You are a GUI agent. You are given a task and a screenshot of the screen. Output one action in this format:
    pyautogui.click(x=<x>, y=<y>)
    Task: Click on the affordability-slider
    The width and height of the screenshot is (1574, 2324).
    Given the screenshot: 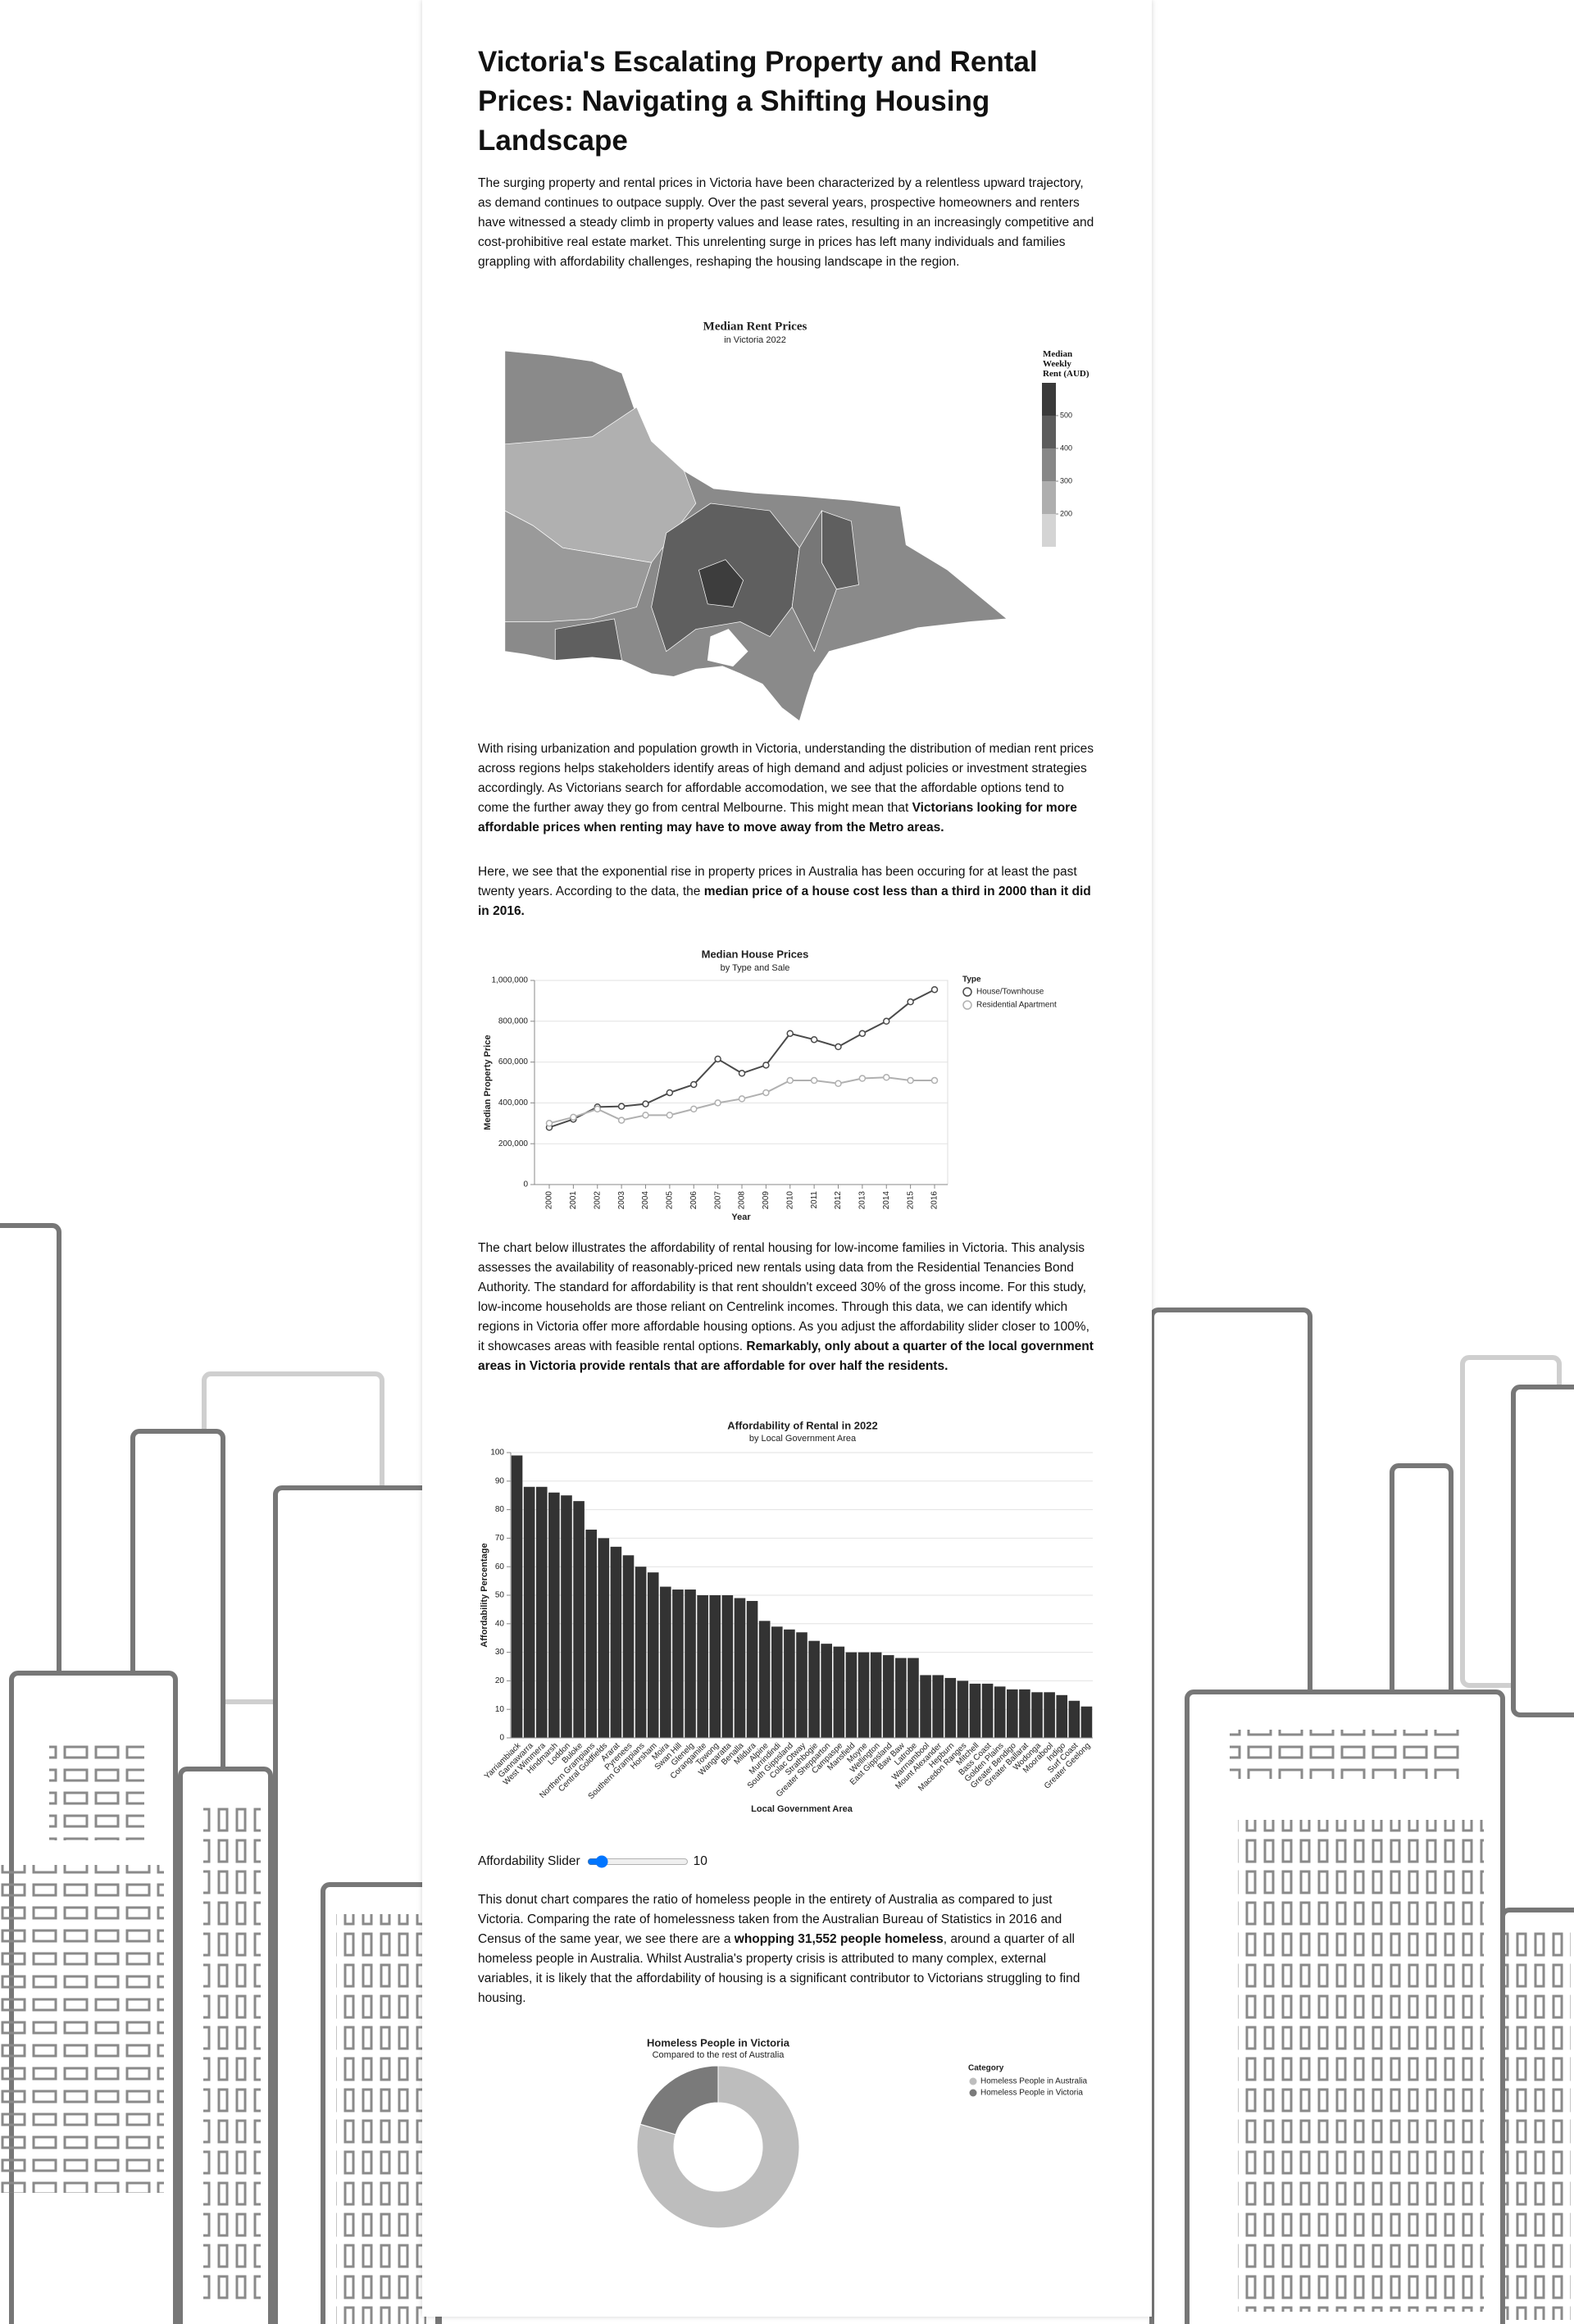 What is the action you would take?
    pyautogui.click(x=637, y=1861)
    